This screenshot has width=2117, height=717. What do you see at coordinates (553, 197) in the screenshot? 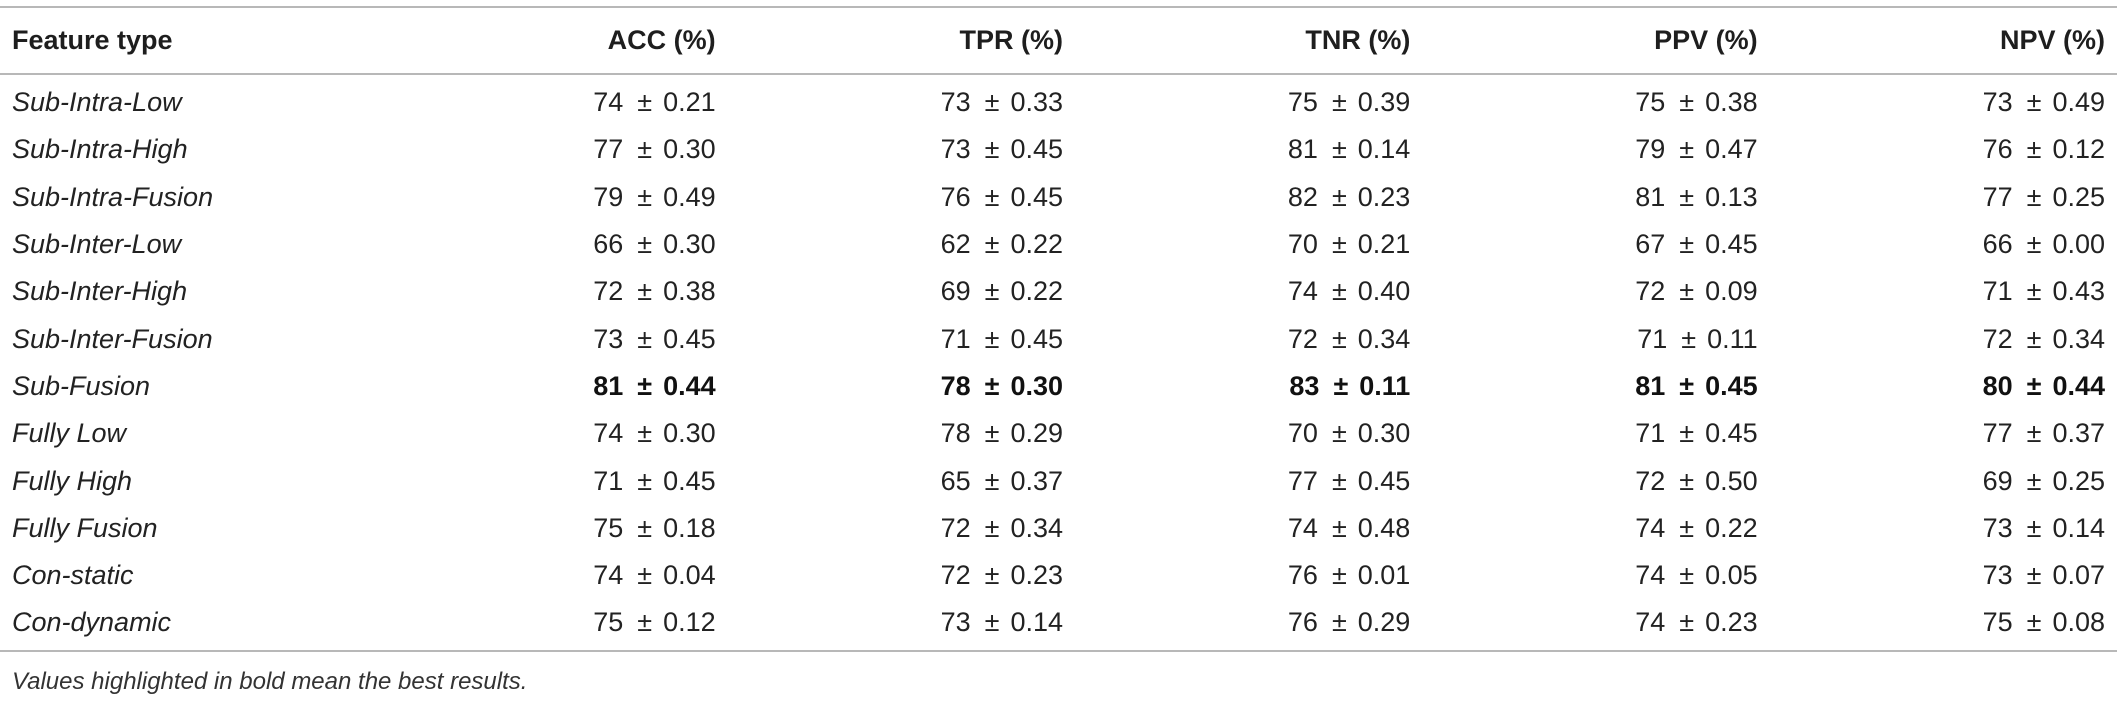
I see `acc-cell: 79 ±0.49` at bounding box center [553, 197].